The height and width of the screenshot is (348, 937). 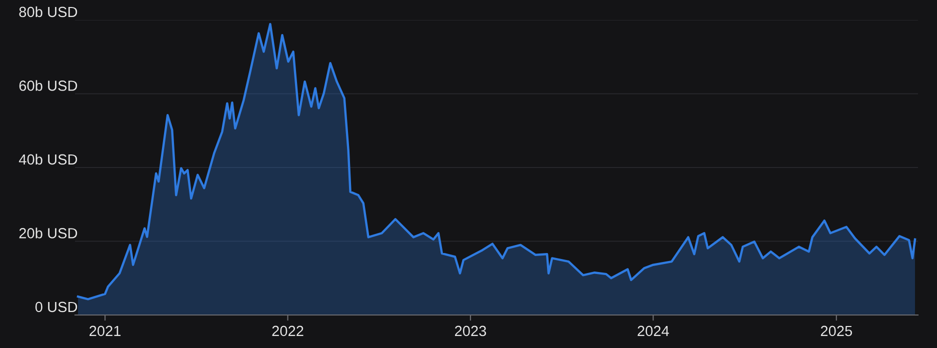 I want to click on x-tick-label: 2024, so click(x=653, y=331).